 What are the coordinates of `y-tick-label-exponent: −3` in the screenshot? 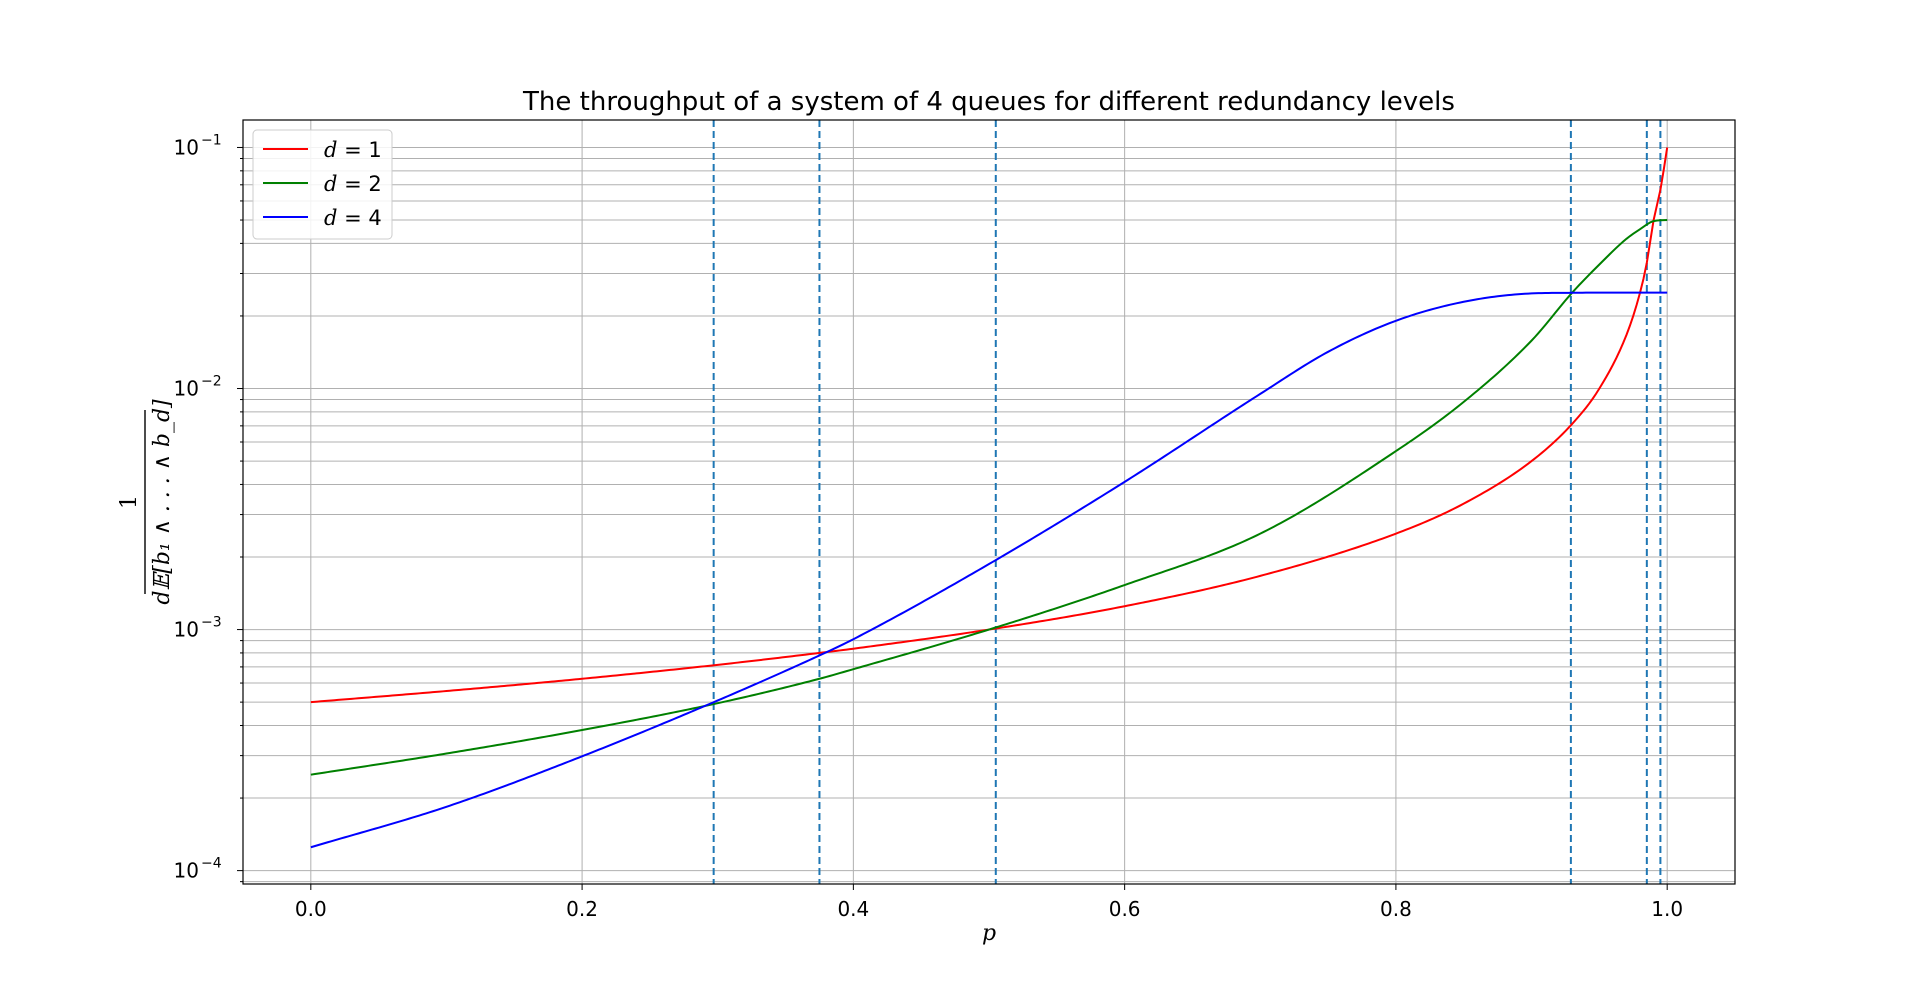 It's located at (211, 623).